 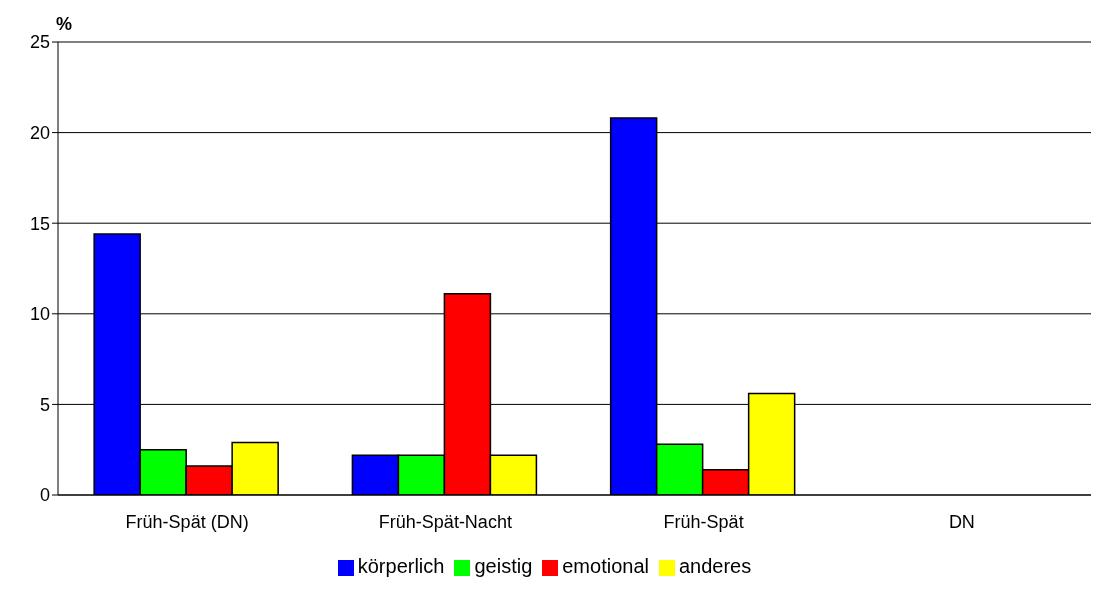 What do you see at coordinates (39, 223) in the screenshot?
I see `y-tick-label: 15` at bounding box center [39, 223].